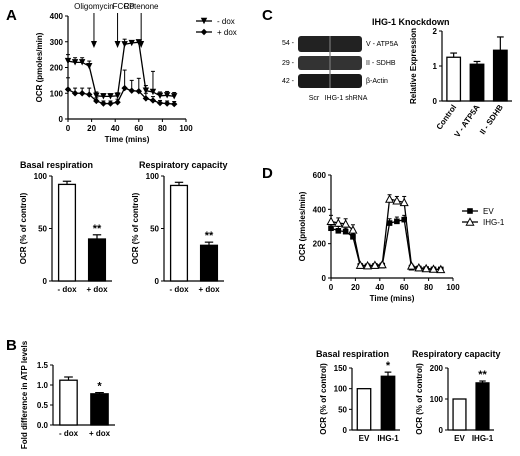 This screenshot has width=520, height=456. Describe the element at coordinates (437, 368) in the screenshot. I see `d-capacity-ytick-label-2: 200` at that location.